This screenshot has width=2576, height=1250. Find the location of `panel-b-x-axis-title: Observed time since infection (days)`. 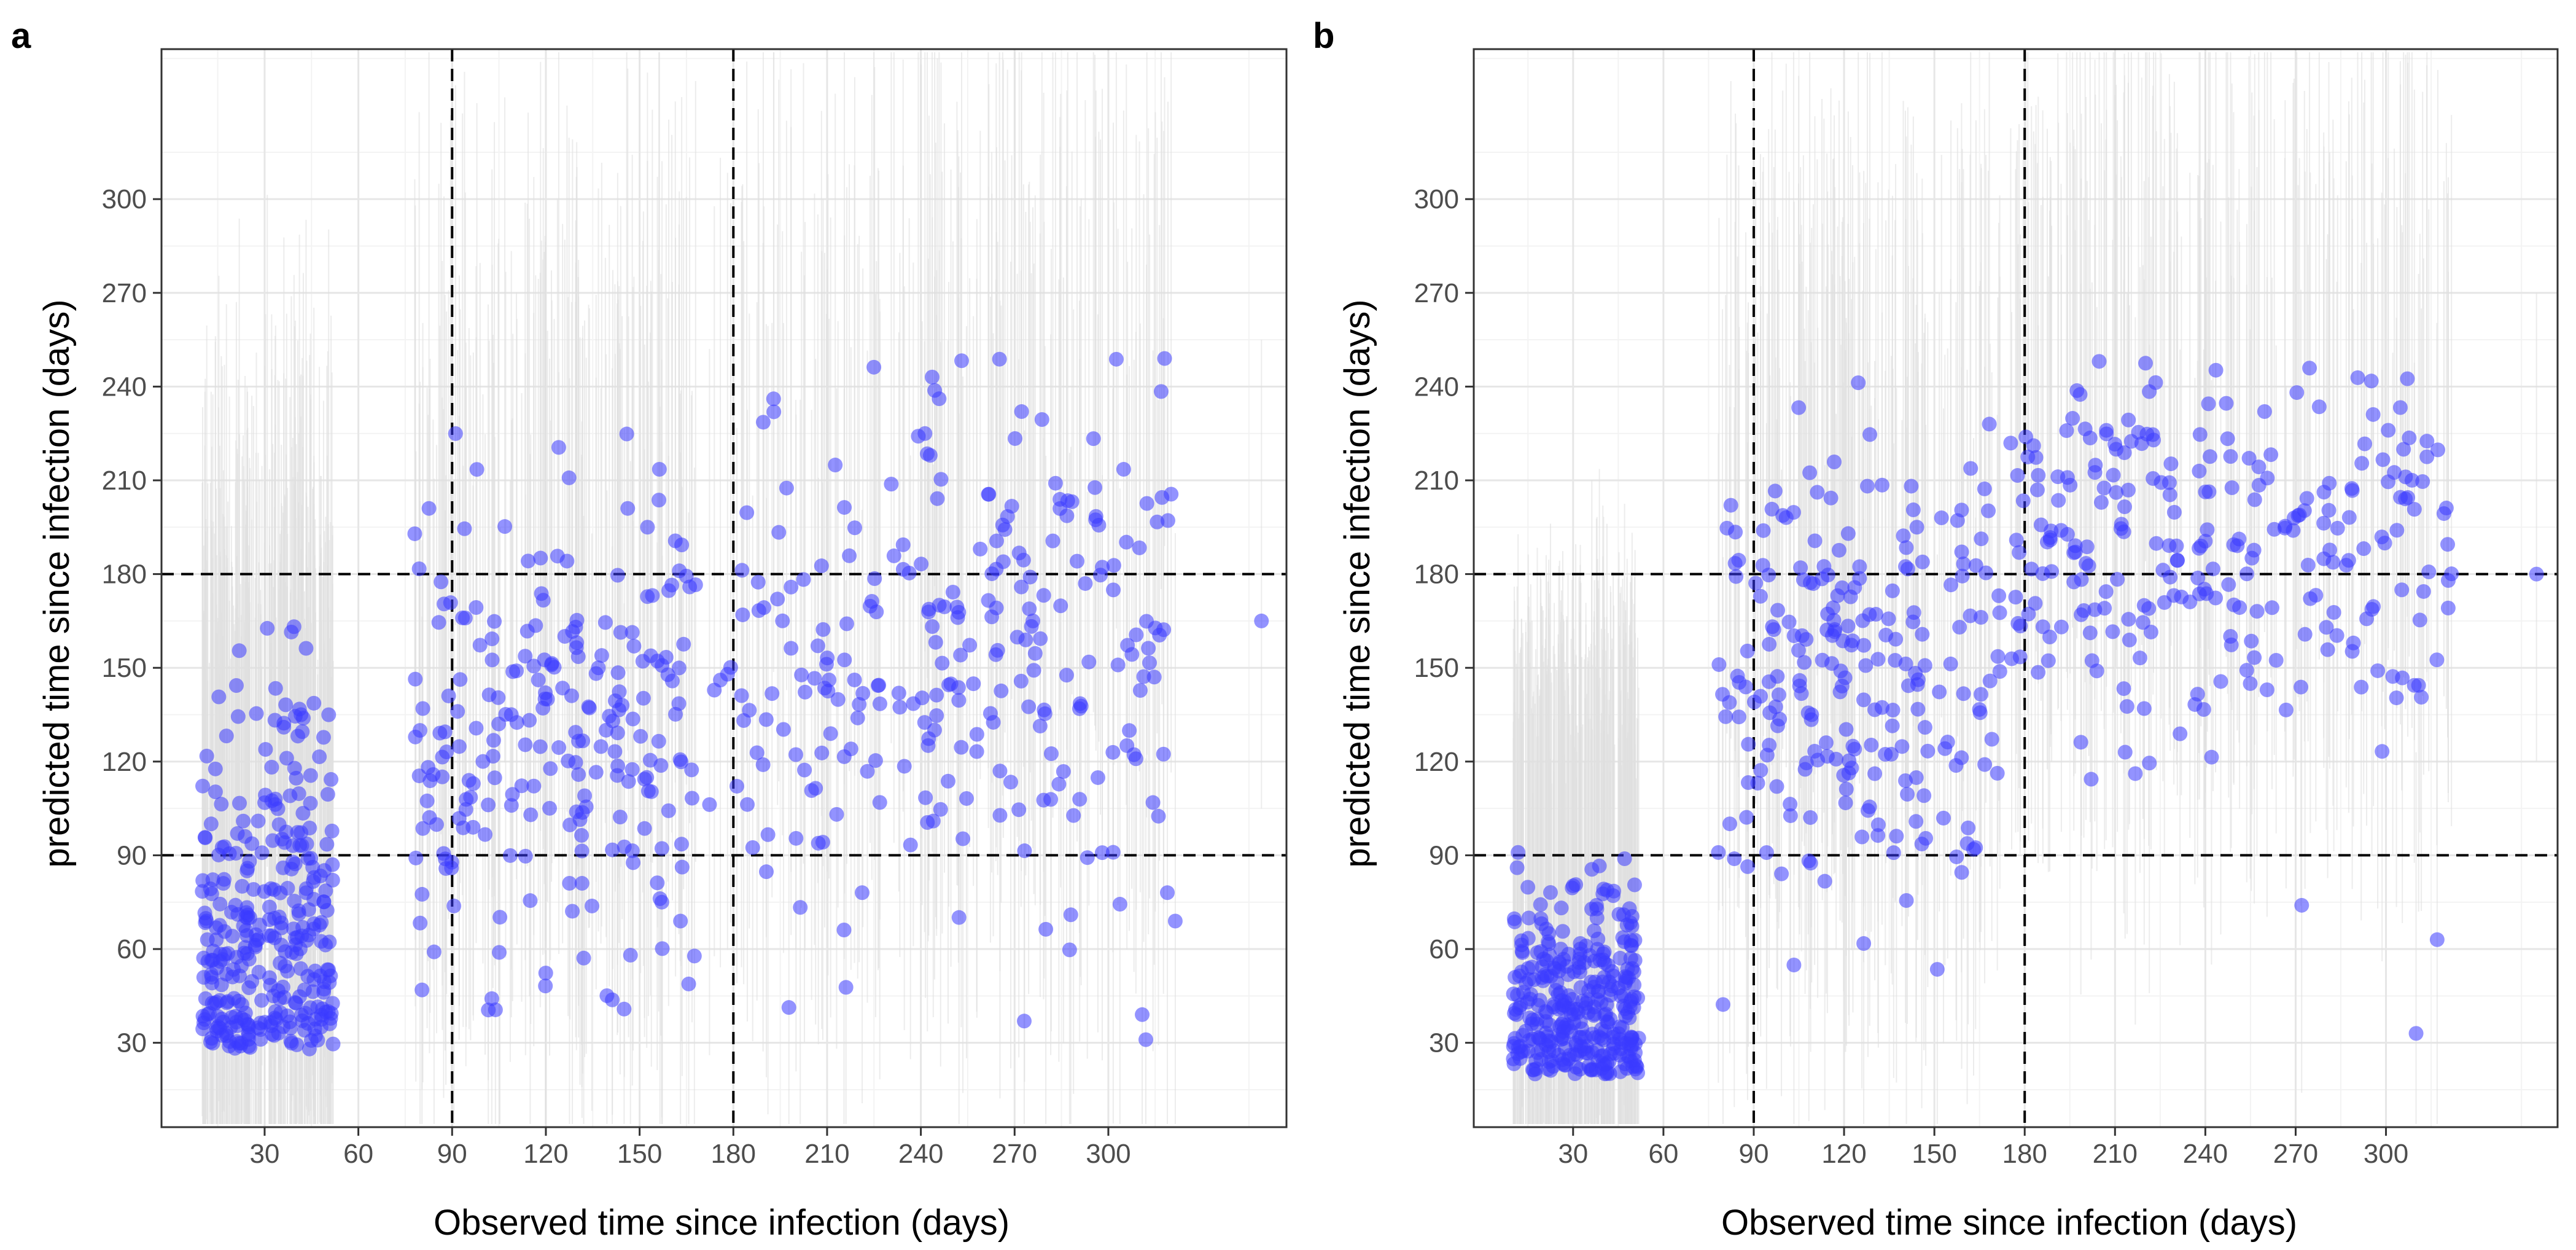

panel-b-x-axis-title: Observed time since infection (days) is located at coordinates (2009, 1223).